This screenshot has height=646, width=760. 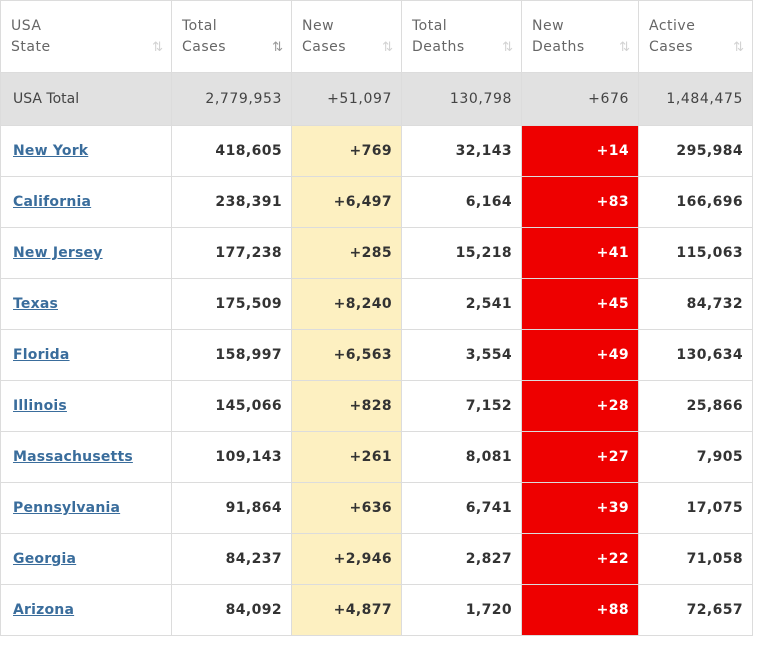 What do you see at coordinates (461, 406) in the screenshot?
I see `total-deaths-cell: 7,152` at bounding box center [461, 406].